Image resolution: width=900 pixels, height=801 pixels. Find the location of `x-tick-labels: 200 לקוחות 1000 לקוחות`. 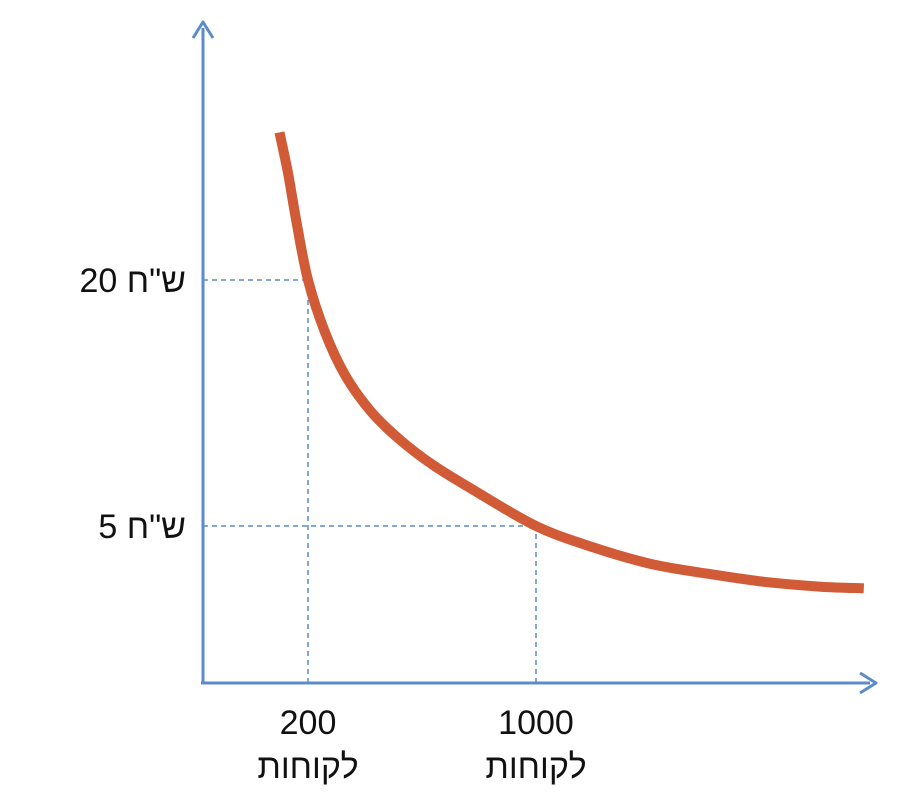

x-tick-labels: 200 לקוחות 1000 לקוחות is located at coordinates (421, 745).